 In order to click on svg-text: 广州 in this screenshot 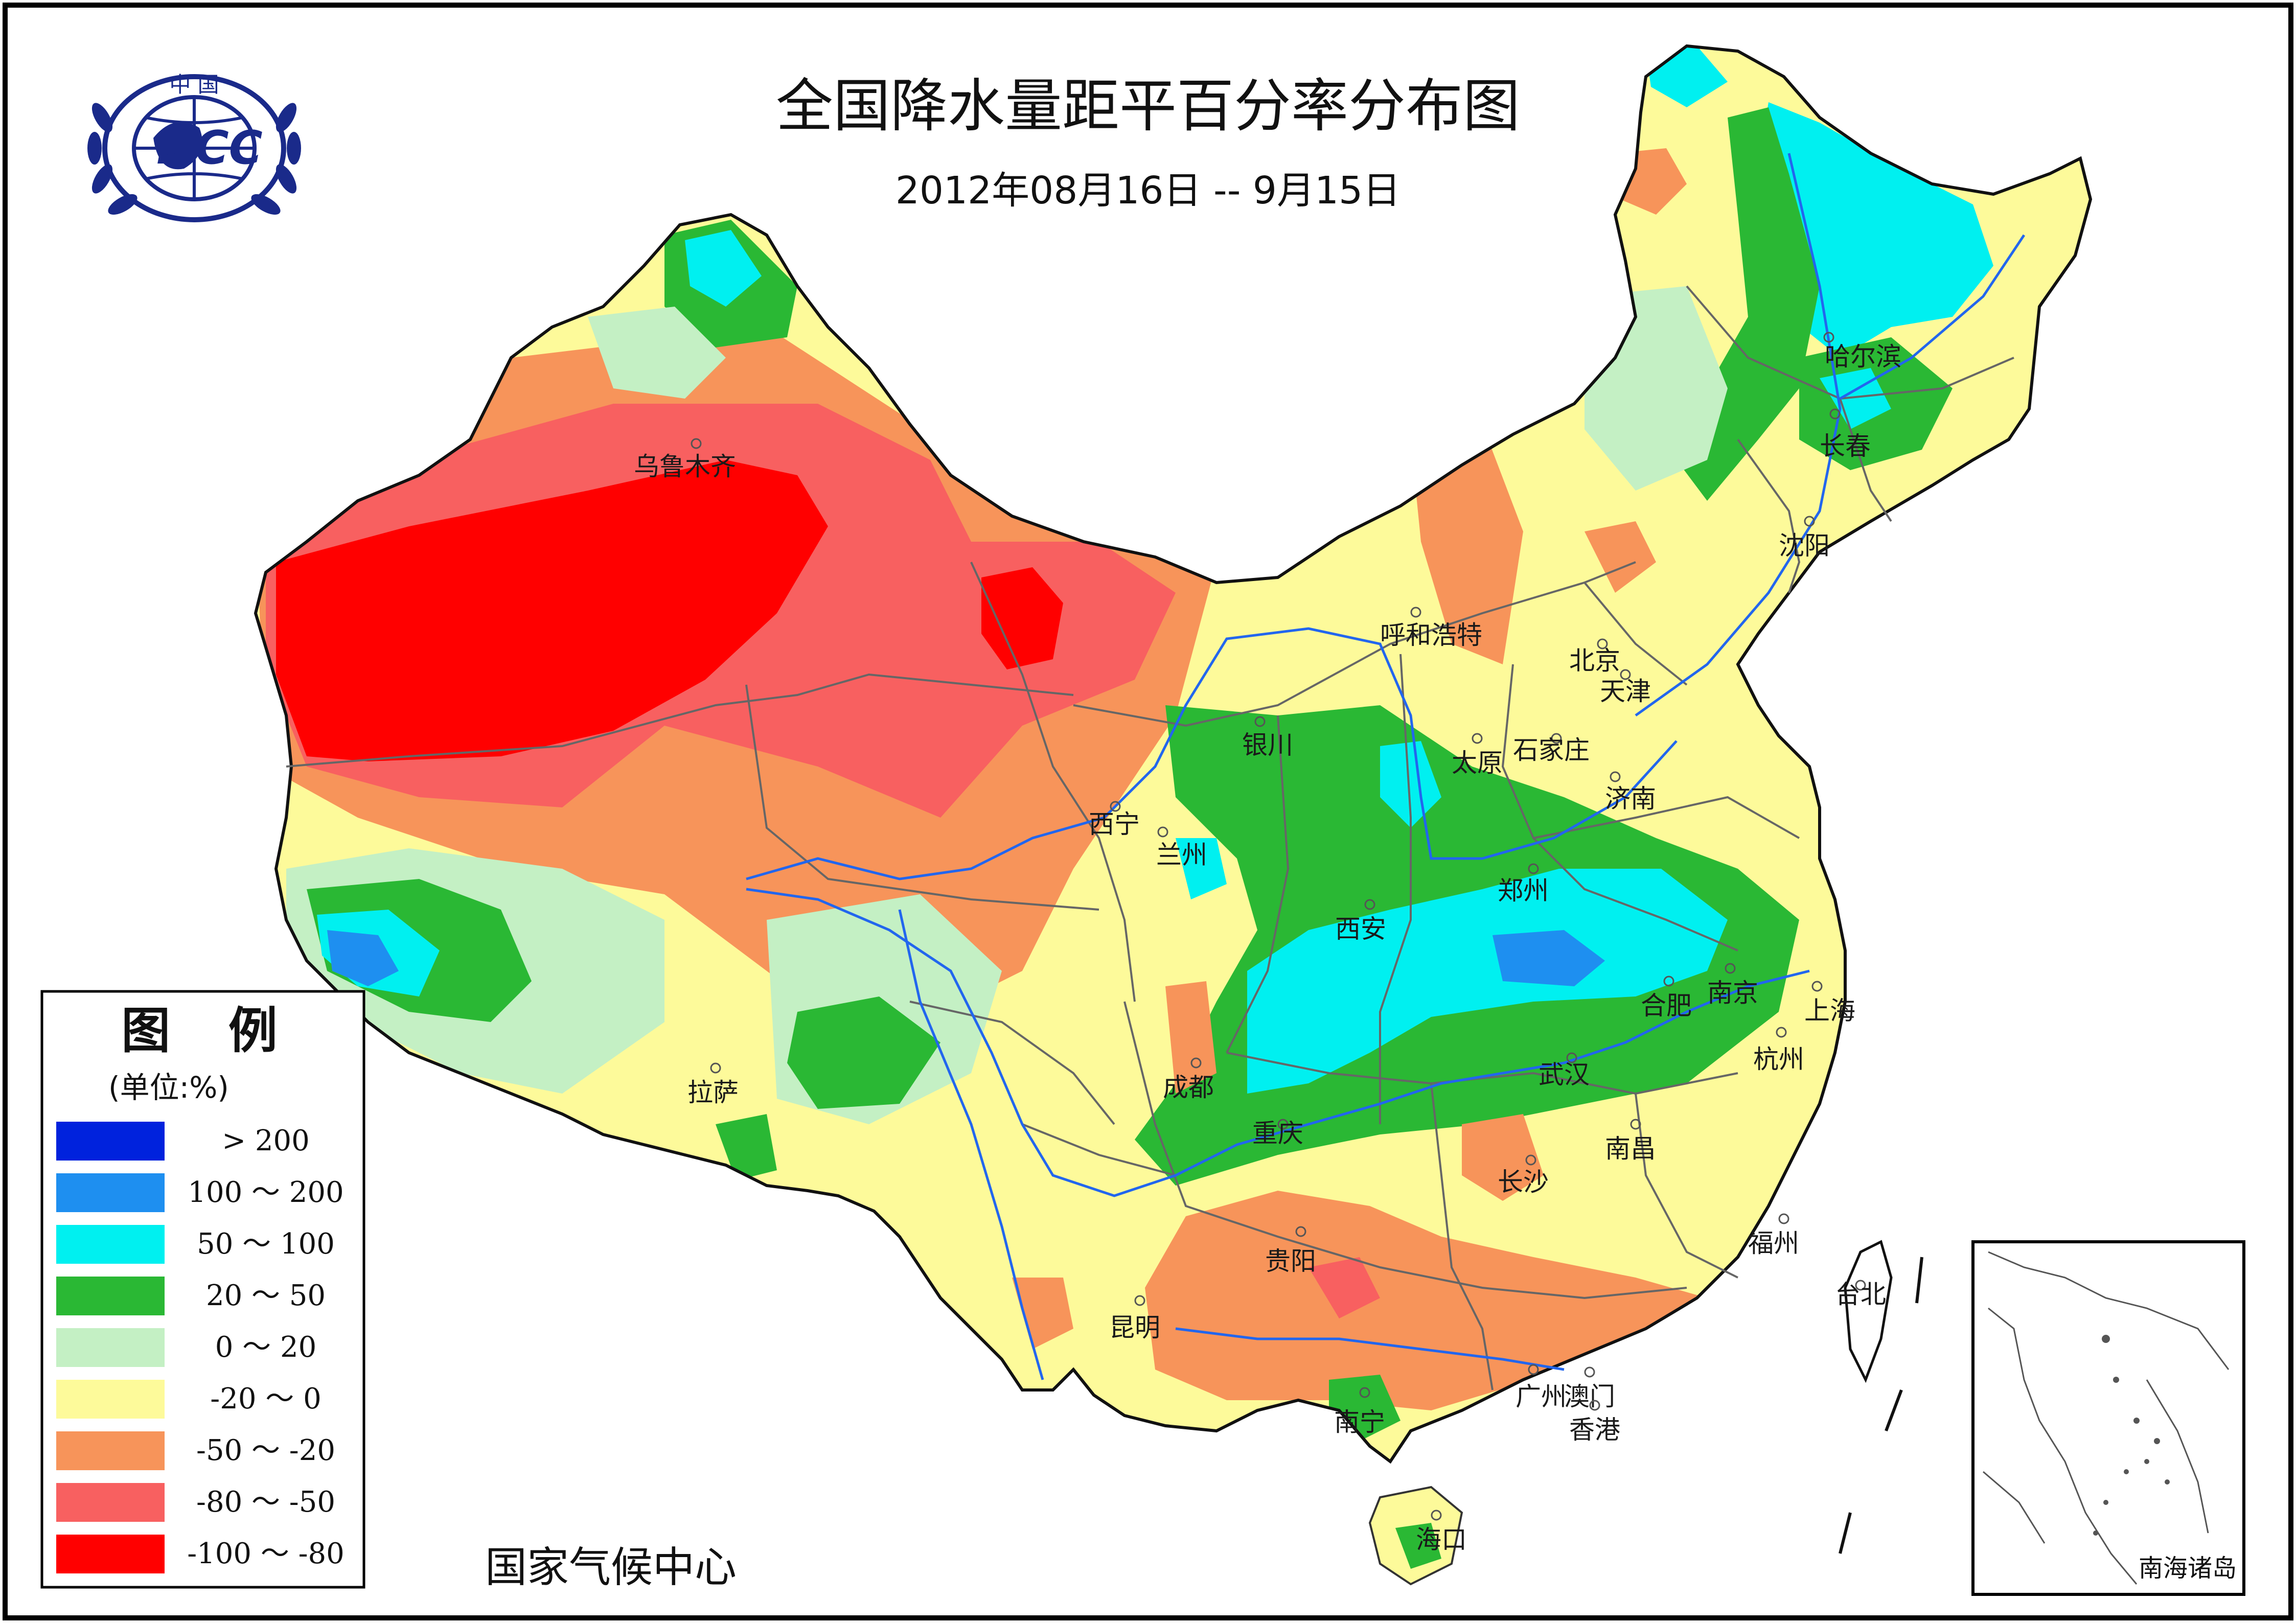, I will do `click(1541, 1397)`.